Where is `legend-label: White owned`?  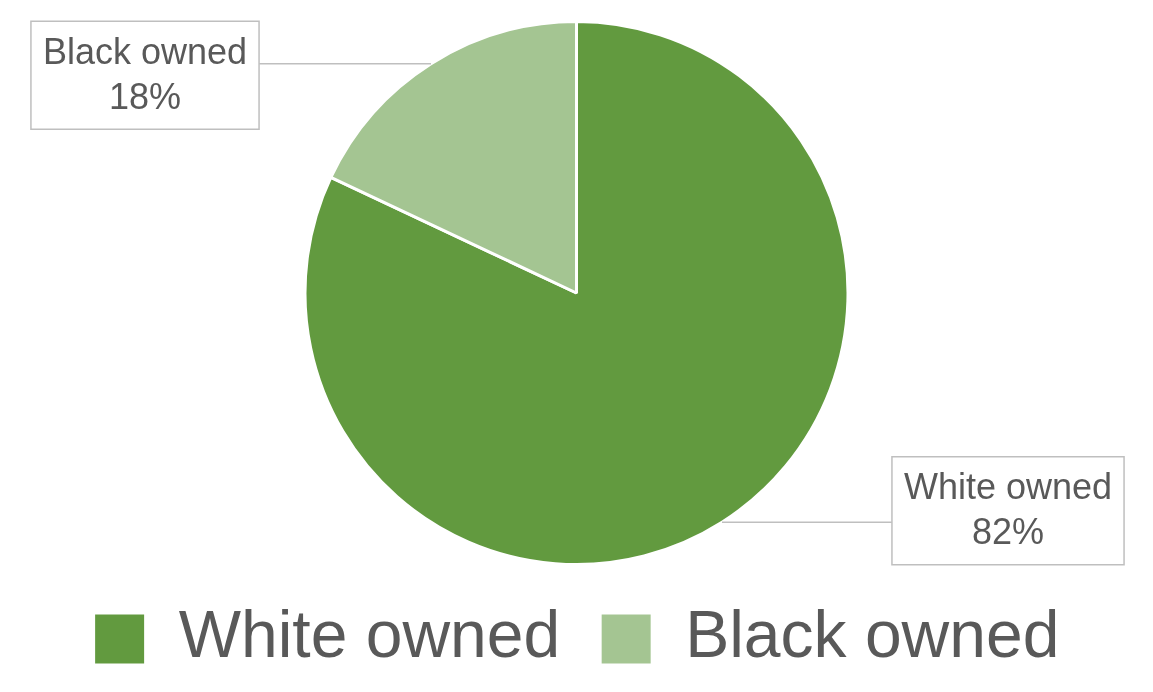 legend-label: White owned is located at coordinates (369, 634).